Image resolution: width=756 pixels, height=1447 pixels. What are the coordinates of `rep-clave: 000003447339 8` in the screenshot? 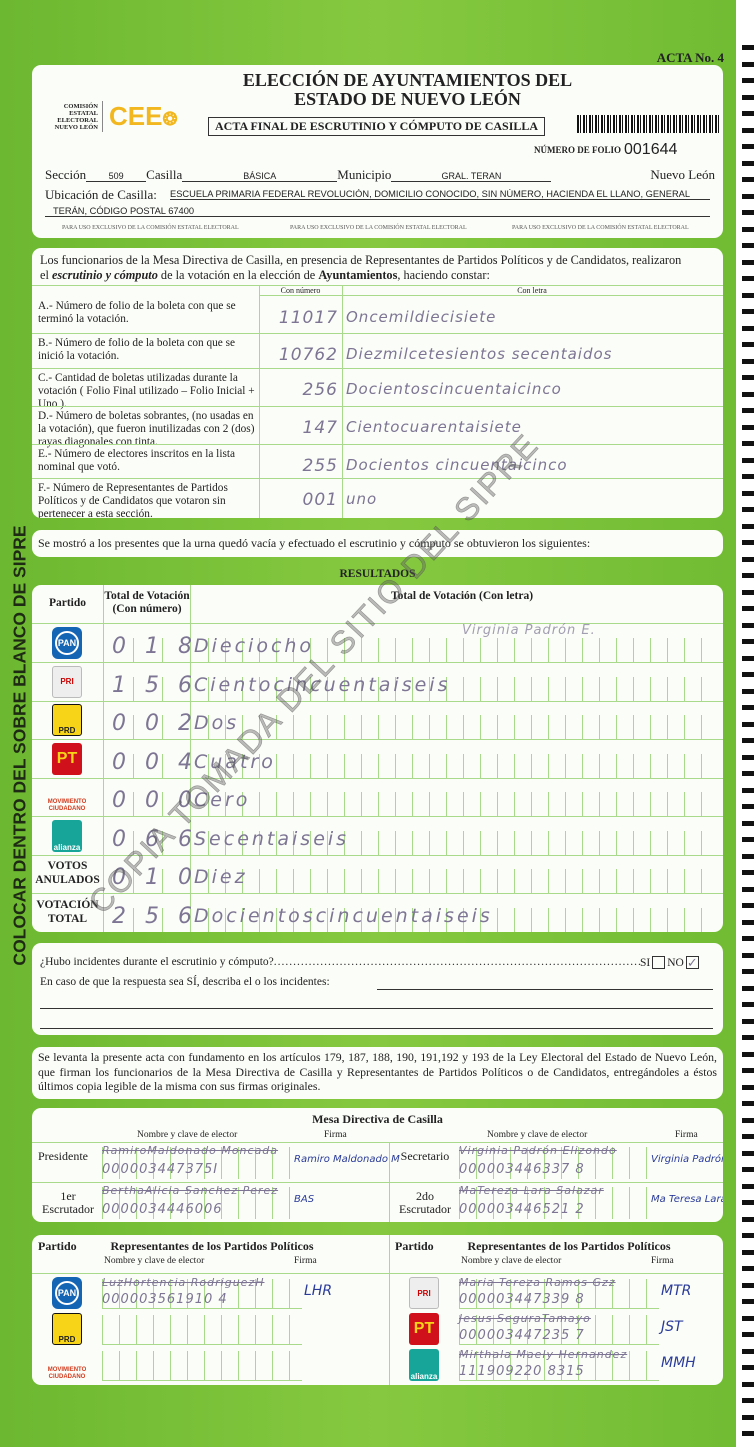 It's located at (522, 1299).